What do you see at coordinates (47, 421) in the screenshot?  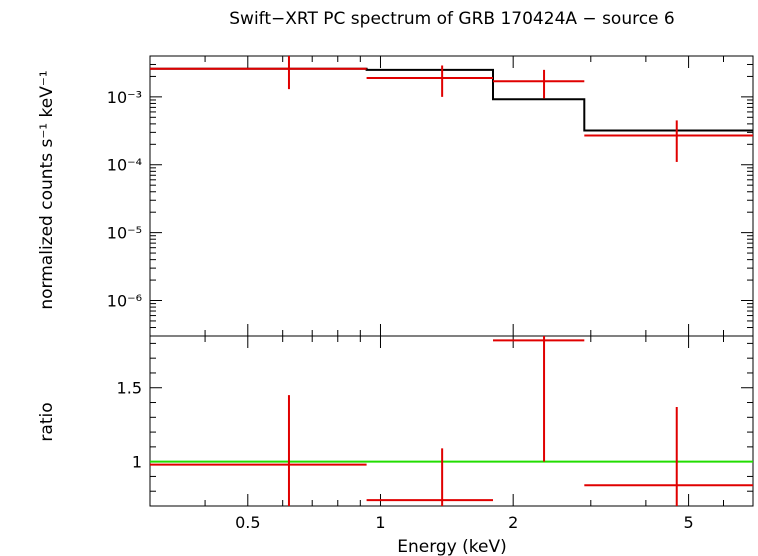 I see `ratio-y-axis-label: ratio` at bounding box center [47, 421].